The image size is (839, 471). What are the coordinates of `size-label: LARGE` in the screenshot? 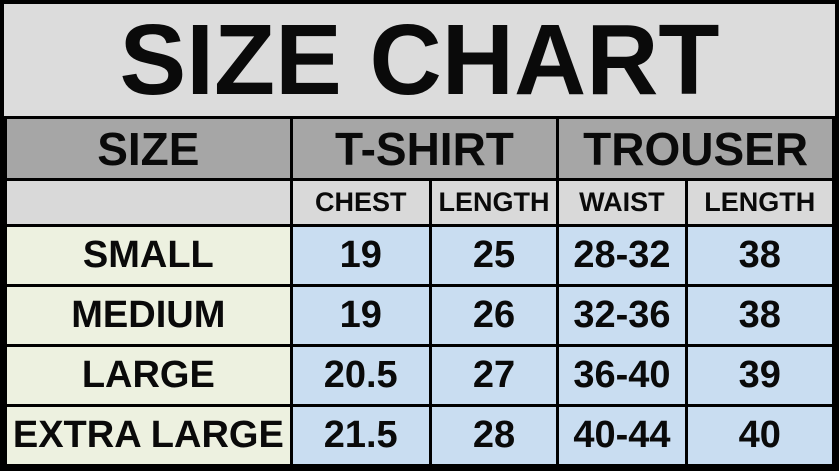 It's located at (148, 375).